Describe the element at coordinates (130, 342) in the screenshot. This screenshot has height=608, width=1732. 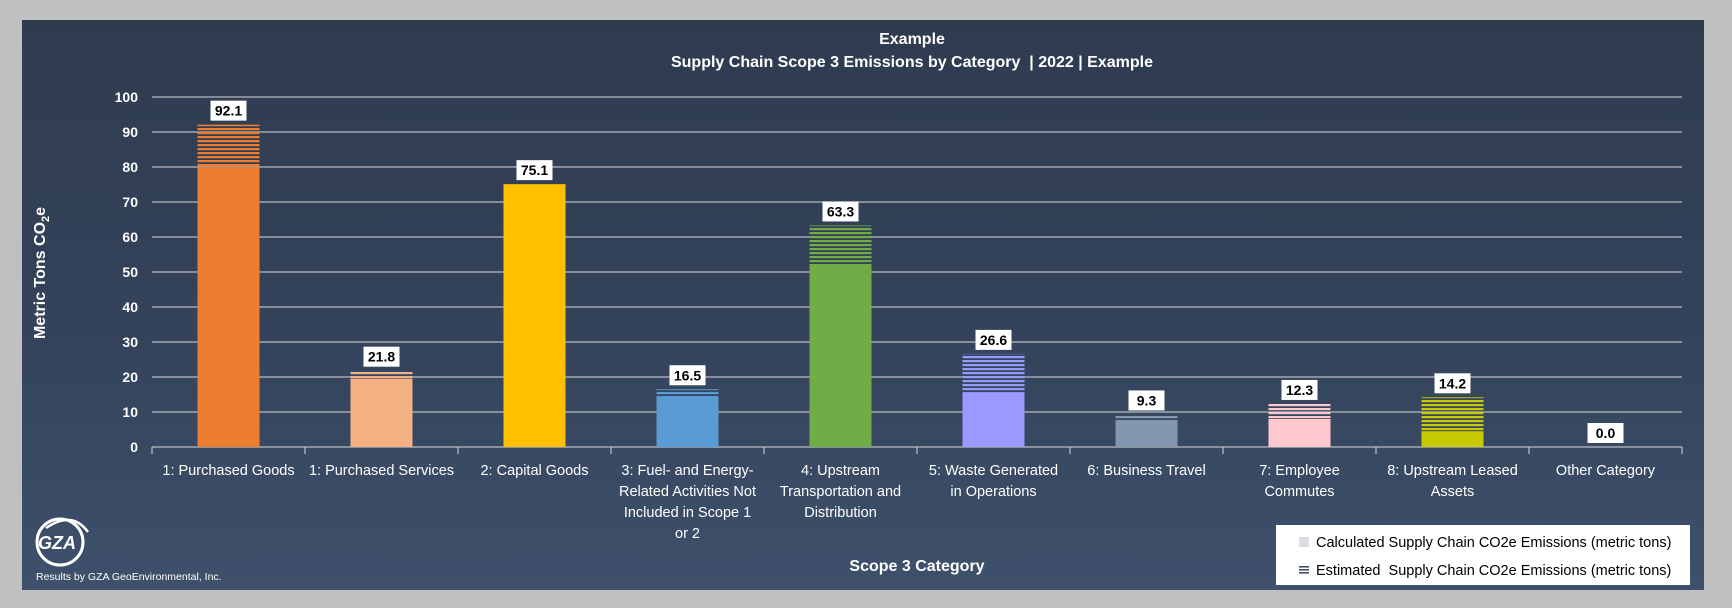
I see `y-tick-label: 30` at that location.